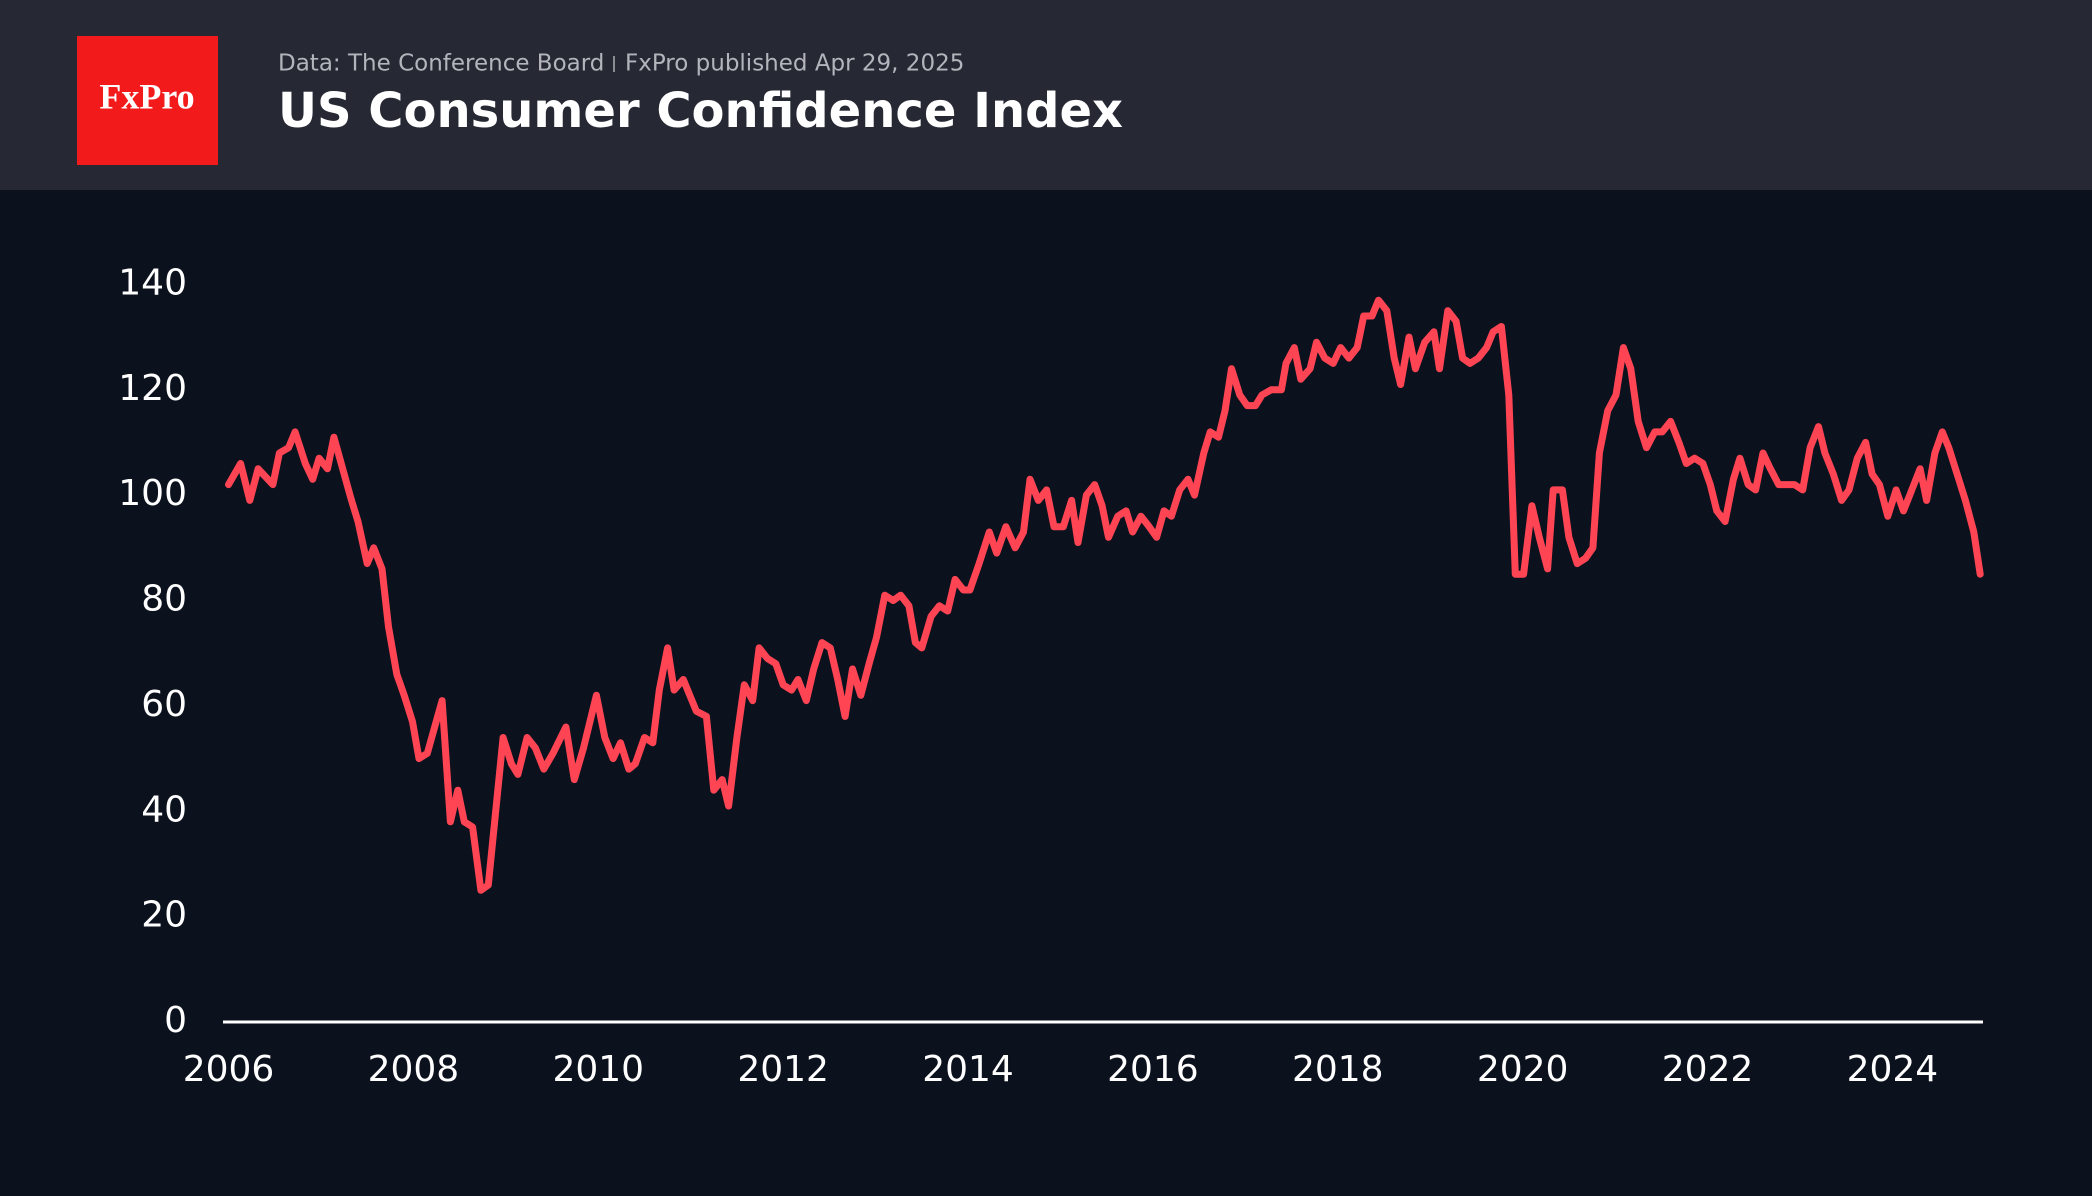  I want to click on x-tick-label: 2008, so click(414, 1069).